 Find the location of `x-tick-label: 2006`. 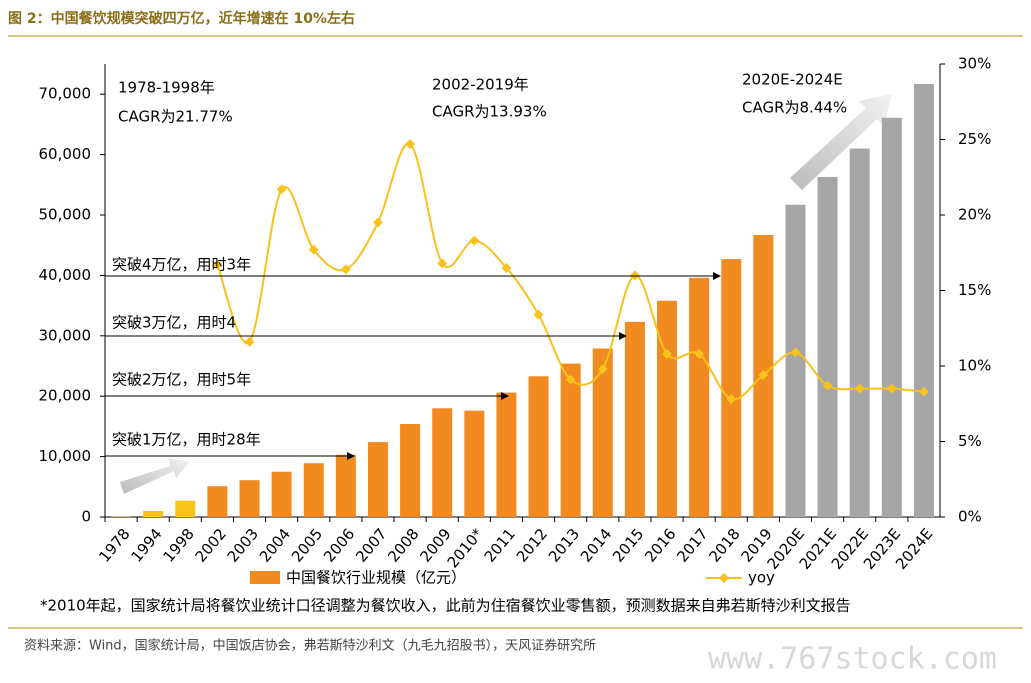

x-tick-label: 2006 is located at coordinates (339, 545).